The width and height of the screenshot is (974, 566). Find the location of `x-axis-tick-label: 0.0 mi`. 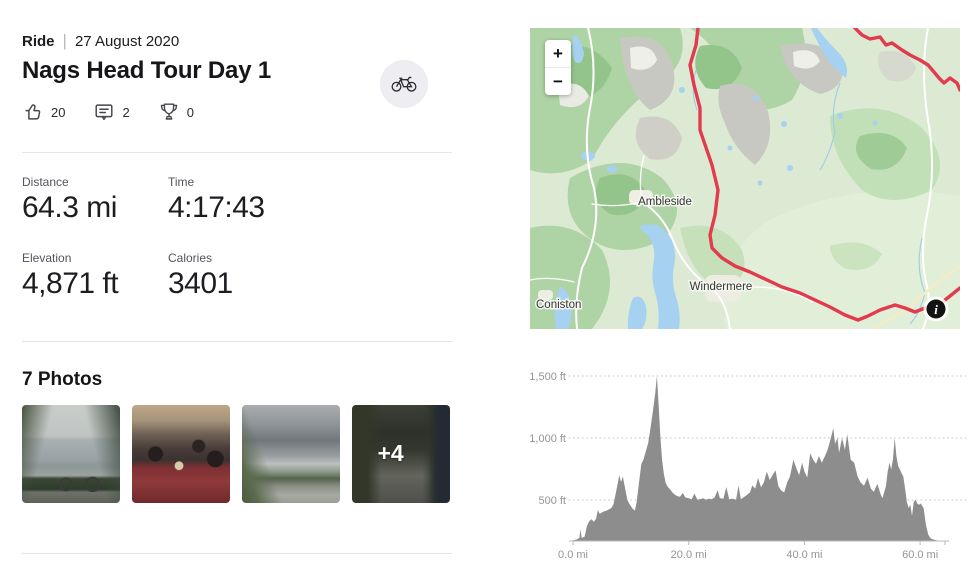

x-axis-tick-label: 0.0 mi is located at coordinates (573, 555).